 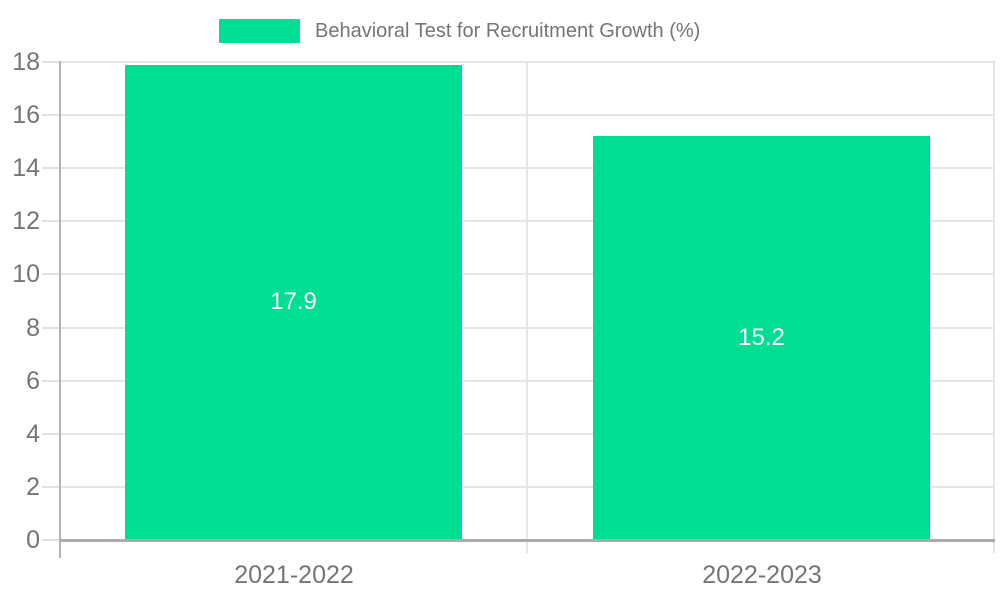 I want to click on y-axis-line, so click(x=60, y=309).